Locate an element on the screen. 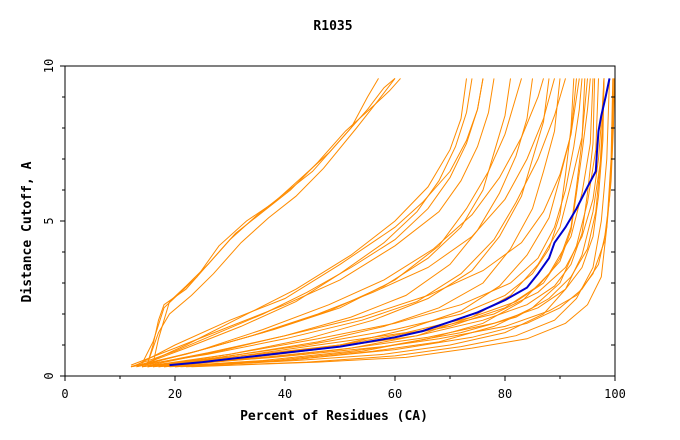 The width and height of the screenshot is (680, 440). x-tick-label: 100 is located at coordinates (615, 394).